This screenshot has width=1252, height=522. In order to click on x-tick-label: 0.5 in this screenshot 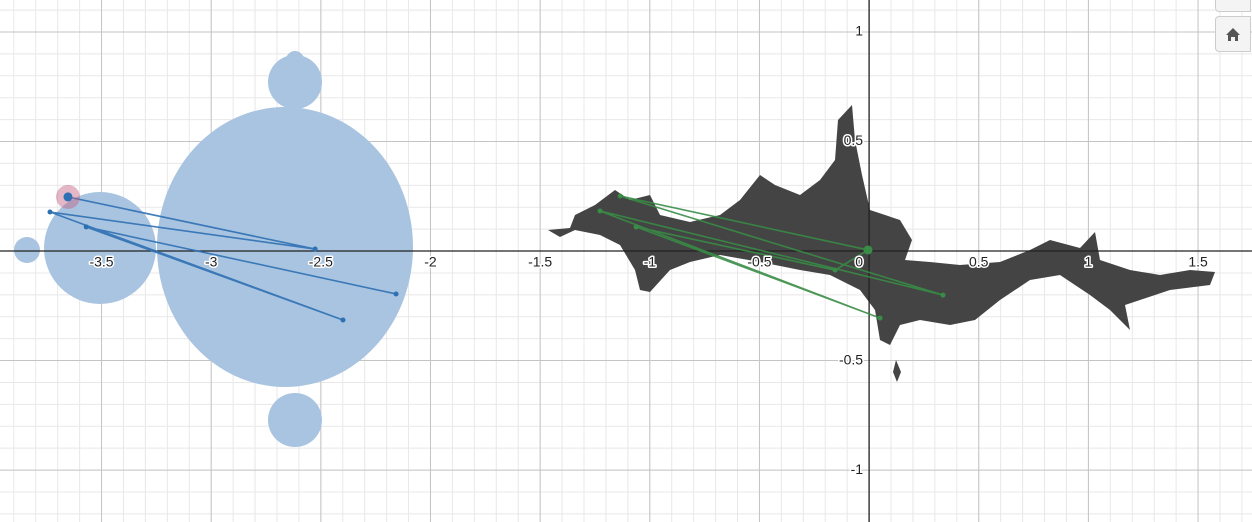, I will do `click(979, 262)`.